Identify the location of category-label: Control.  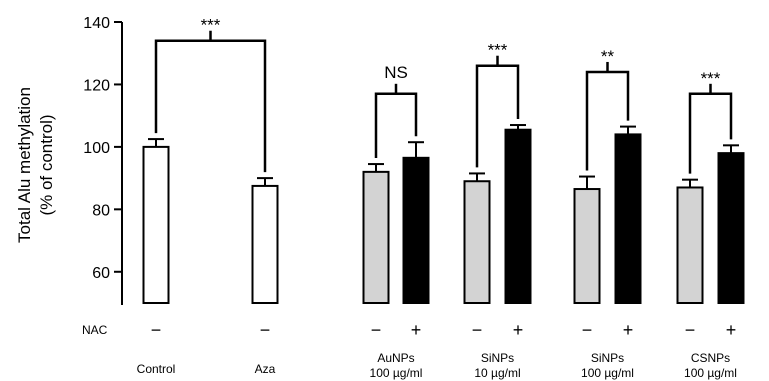
(156, 369).